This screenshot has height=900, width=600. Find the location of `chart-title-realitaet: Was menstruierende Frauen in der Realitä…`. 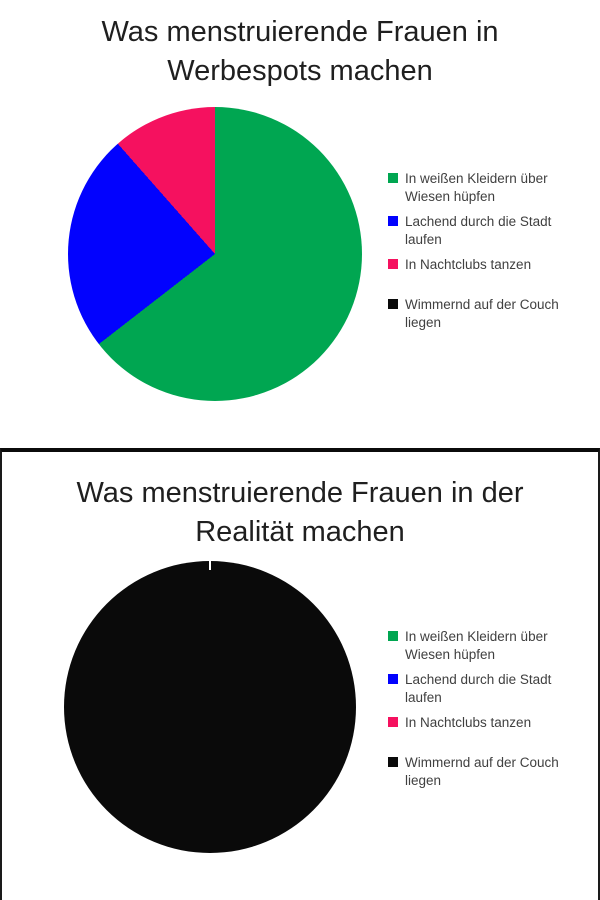

chart-title-realitaet: Was menstruierende Frauen in der Realitä… is located at coordinates (300, 513).